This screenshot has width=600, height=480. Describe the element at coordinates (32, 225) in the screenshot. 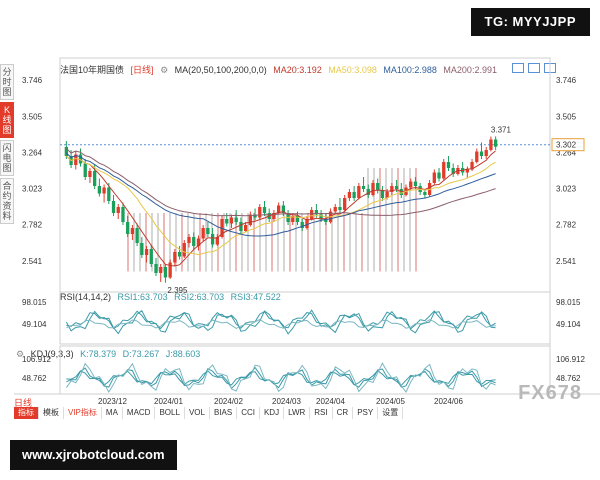

I see `y-tick-left: 2.782` at that location.